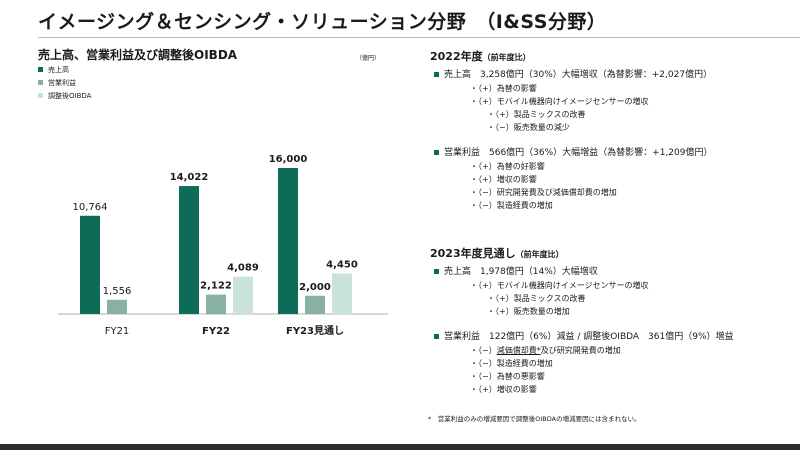  What do you see at coordinates (480, 56) in the screenshot?
I see `panel-2022-heading: 2022年度（前年度比）` at bounding box center [480, 56].